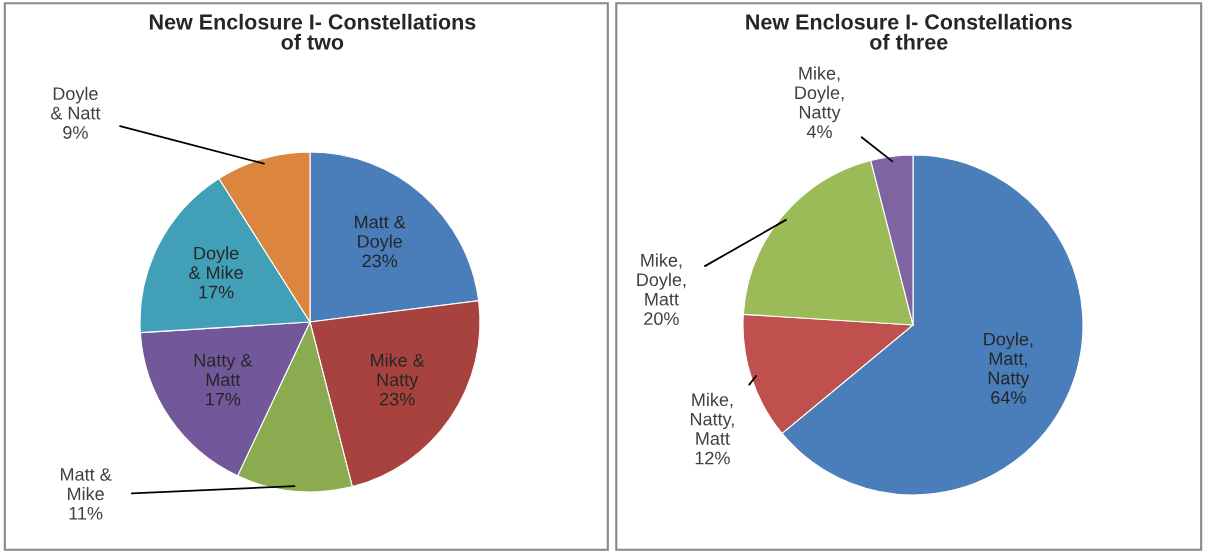 The image size is (1206, 552). What do you see at coordinates (1008, 397) in the screenshot?
I see `data-label: 64%` at bounding box center [1008, 397].